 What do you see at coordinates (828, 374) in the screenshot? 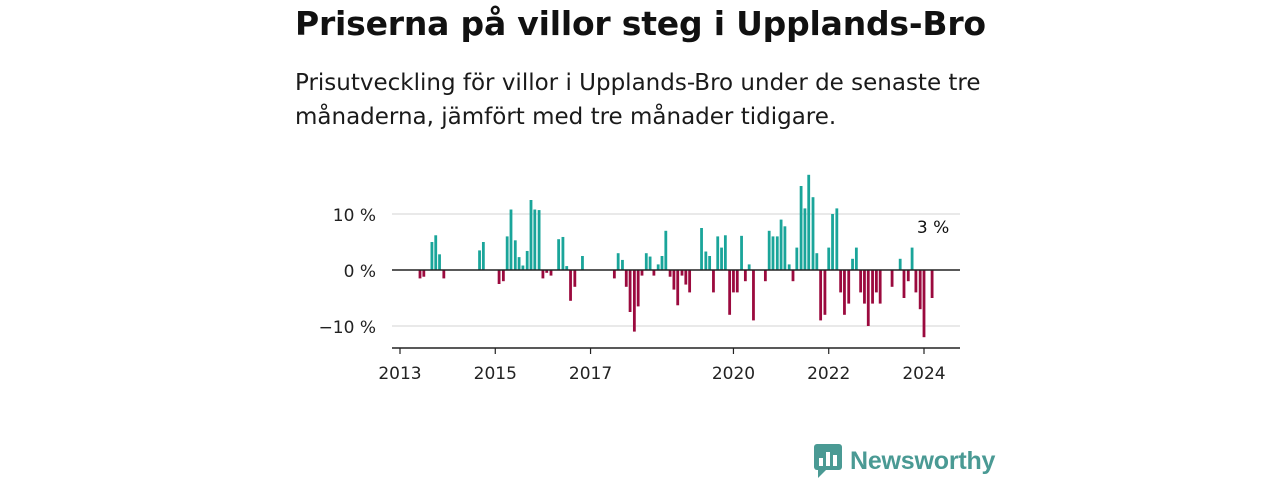
I see `x-tick-label: 2022` at bounding box center [828, 374].